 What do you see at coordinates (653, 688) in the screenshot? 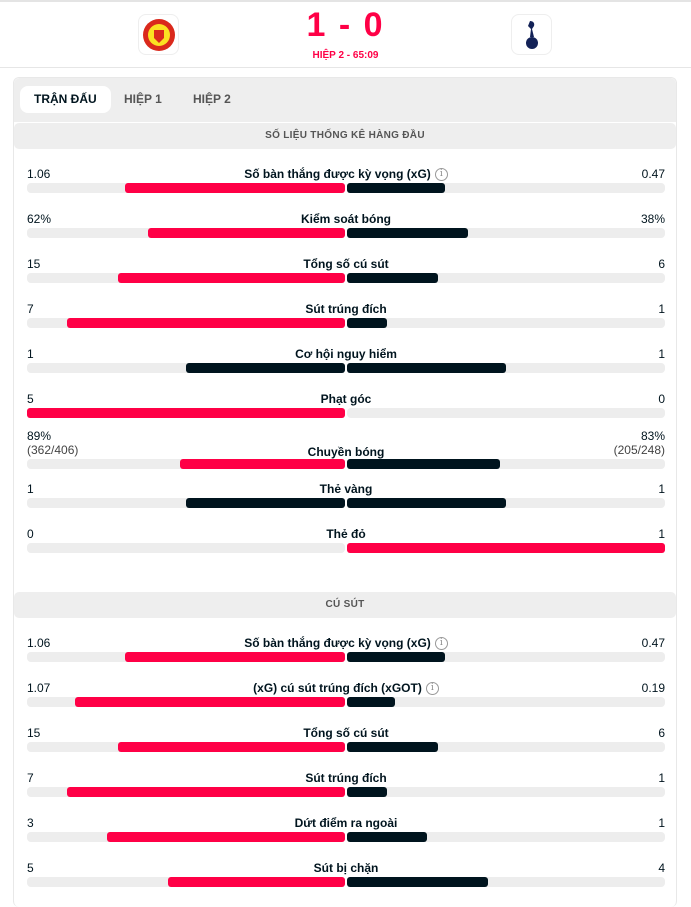
I see `away-value: 0.19` at bounding box center [653, 688].